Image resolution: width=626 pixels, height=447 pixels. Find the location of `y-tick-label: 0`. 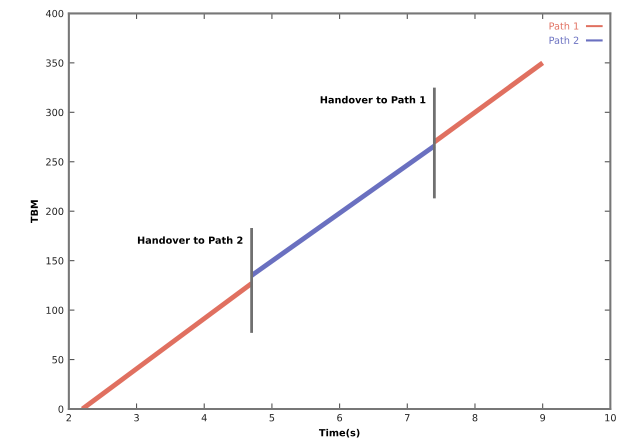

y-tick-label: 0 is located at coordinates (61, 409).